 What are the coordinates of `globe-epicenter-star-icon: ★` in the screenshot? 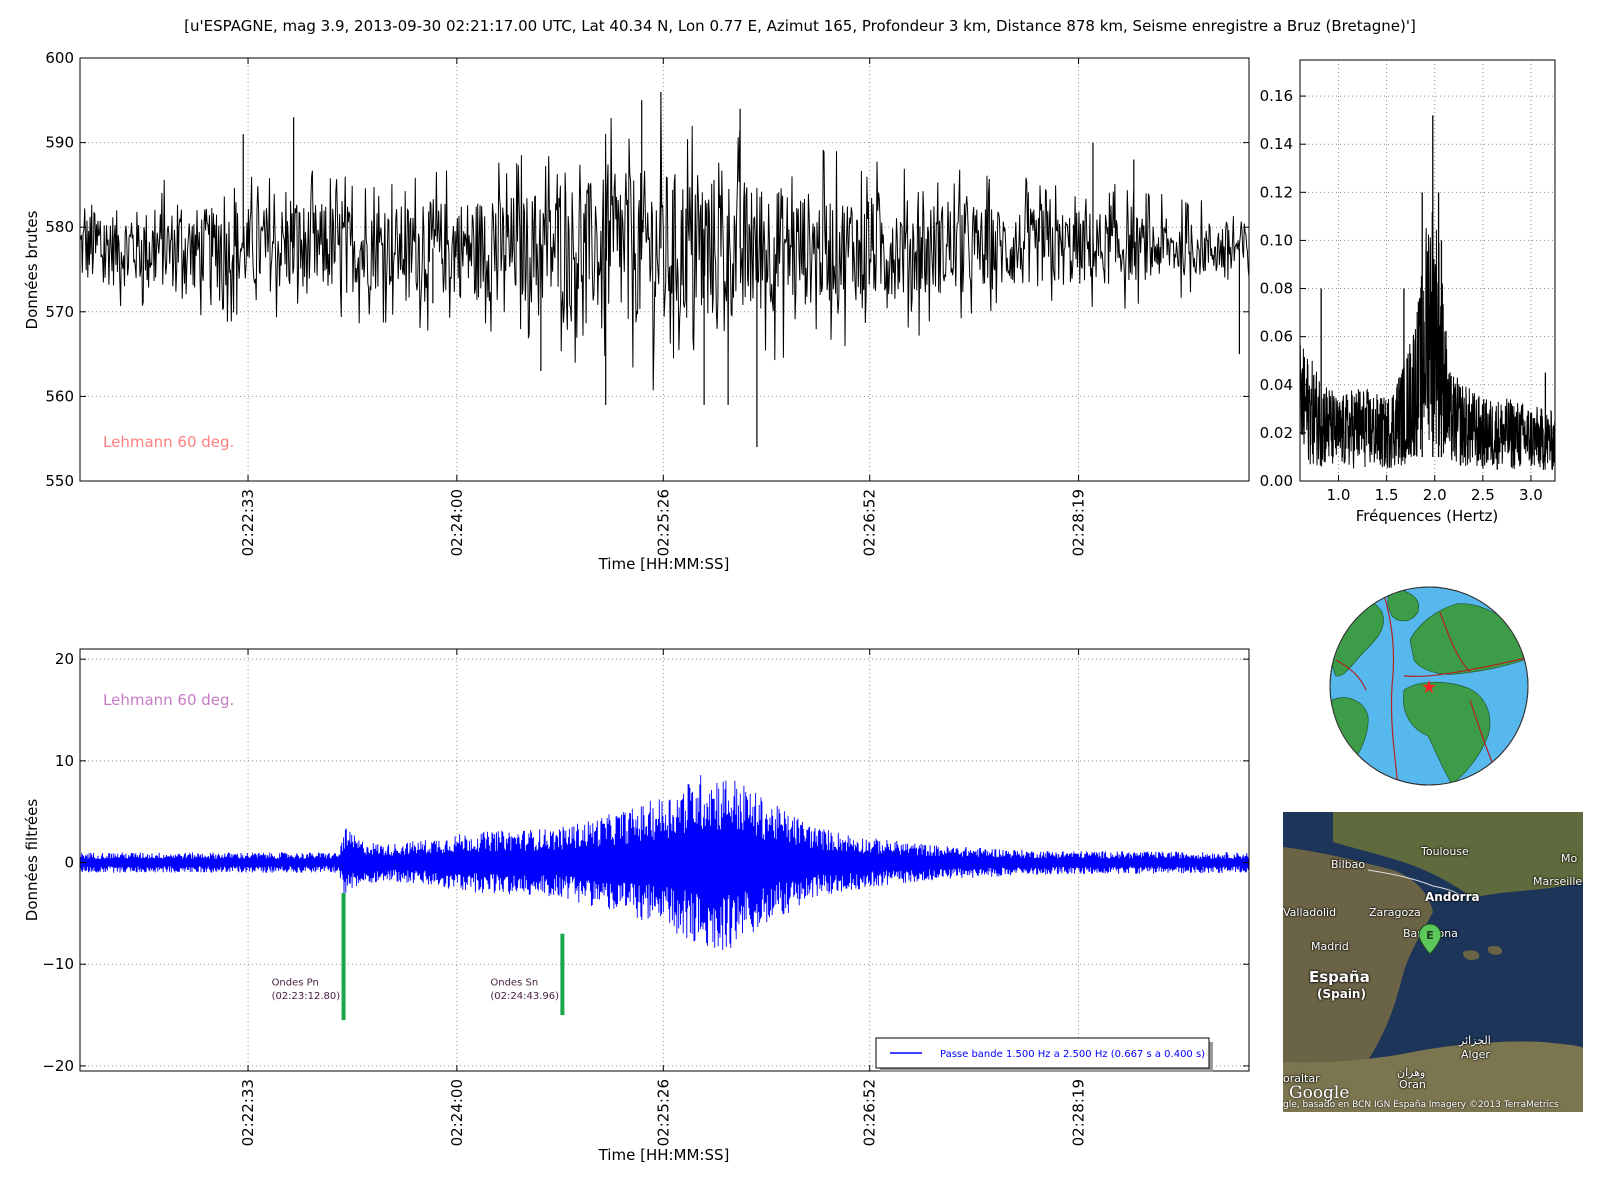 It's located at (1429, 687).